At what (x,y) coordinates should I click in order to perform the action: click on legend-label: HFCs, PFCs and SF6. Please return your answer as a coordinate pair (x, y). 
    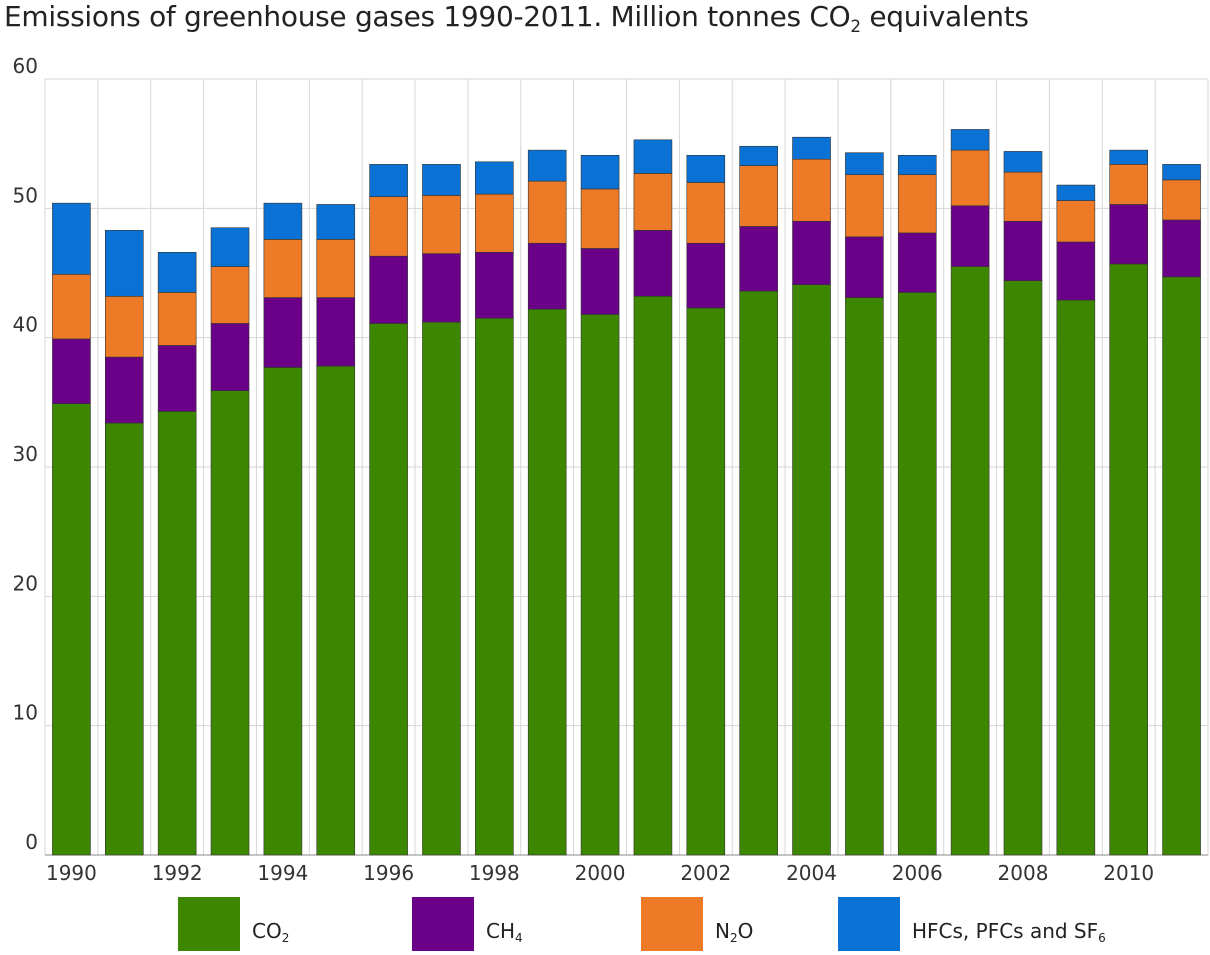
    Looking at the image, I should click on (1009, 932).